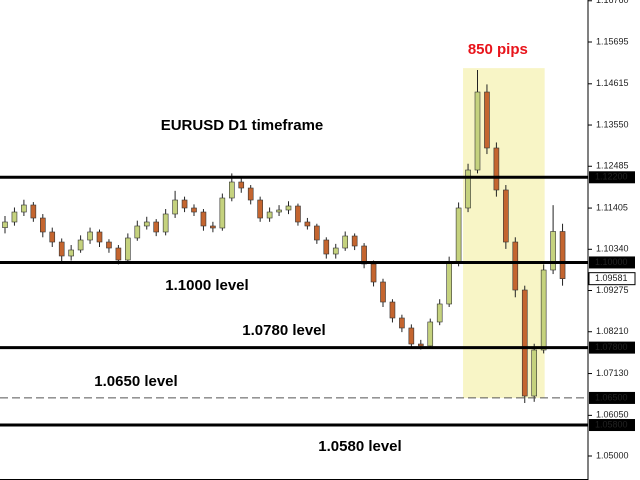  I want to click on y-tick-label: 1.09275, so click(612, 290).